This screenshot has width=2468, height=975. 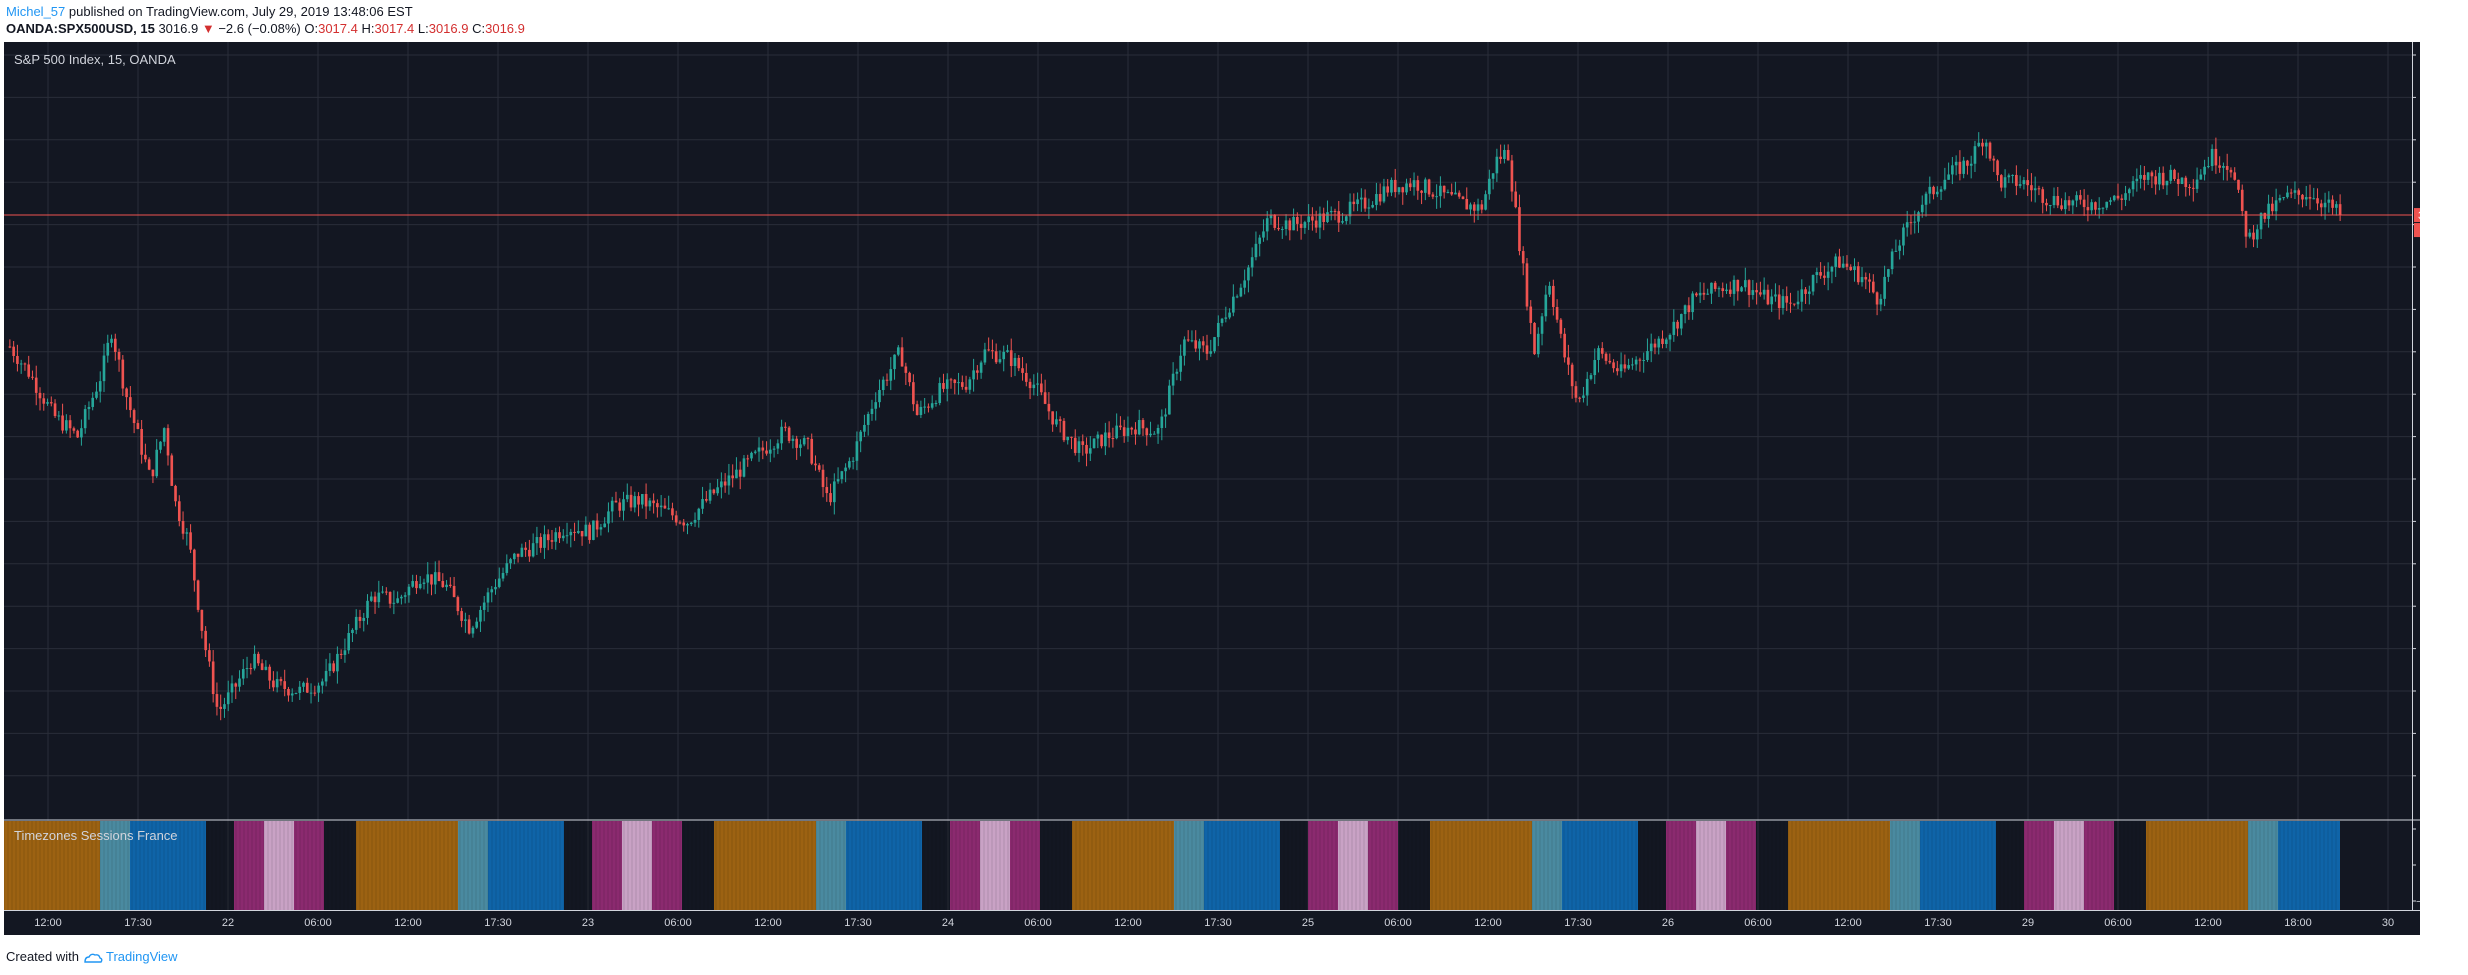 I want to click on tradingview-link: TradingView, so click(x=141, y=956).